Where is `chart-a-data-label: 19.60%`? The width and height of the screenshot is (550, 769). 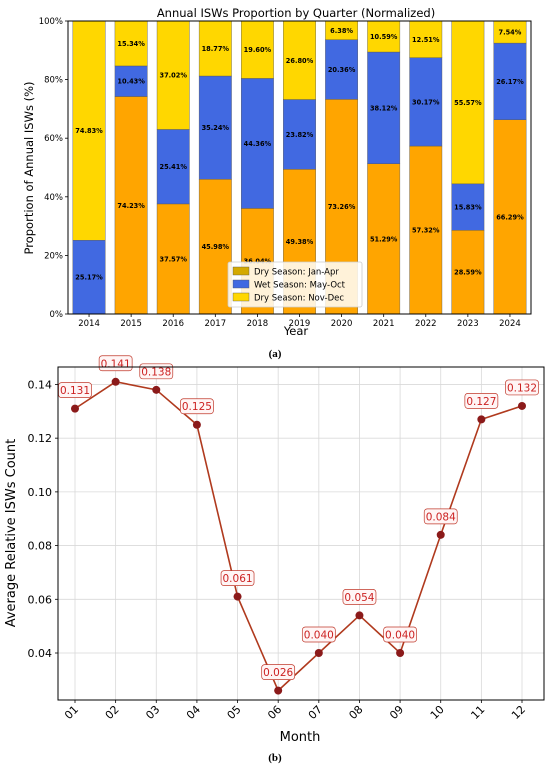
chart-a-data-label: 19.60% is located at coordinates (258, 50).